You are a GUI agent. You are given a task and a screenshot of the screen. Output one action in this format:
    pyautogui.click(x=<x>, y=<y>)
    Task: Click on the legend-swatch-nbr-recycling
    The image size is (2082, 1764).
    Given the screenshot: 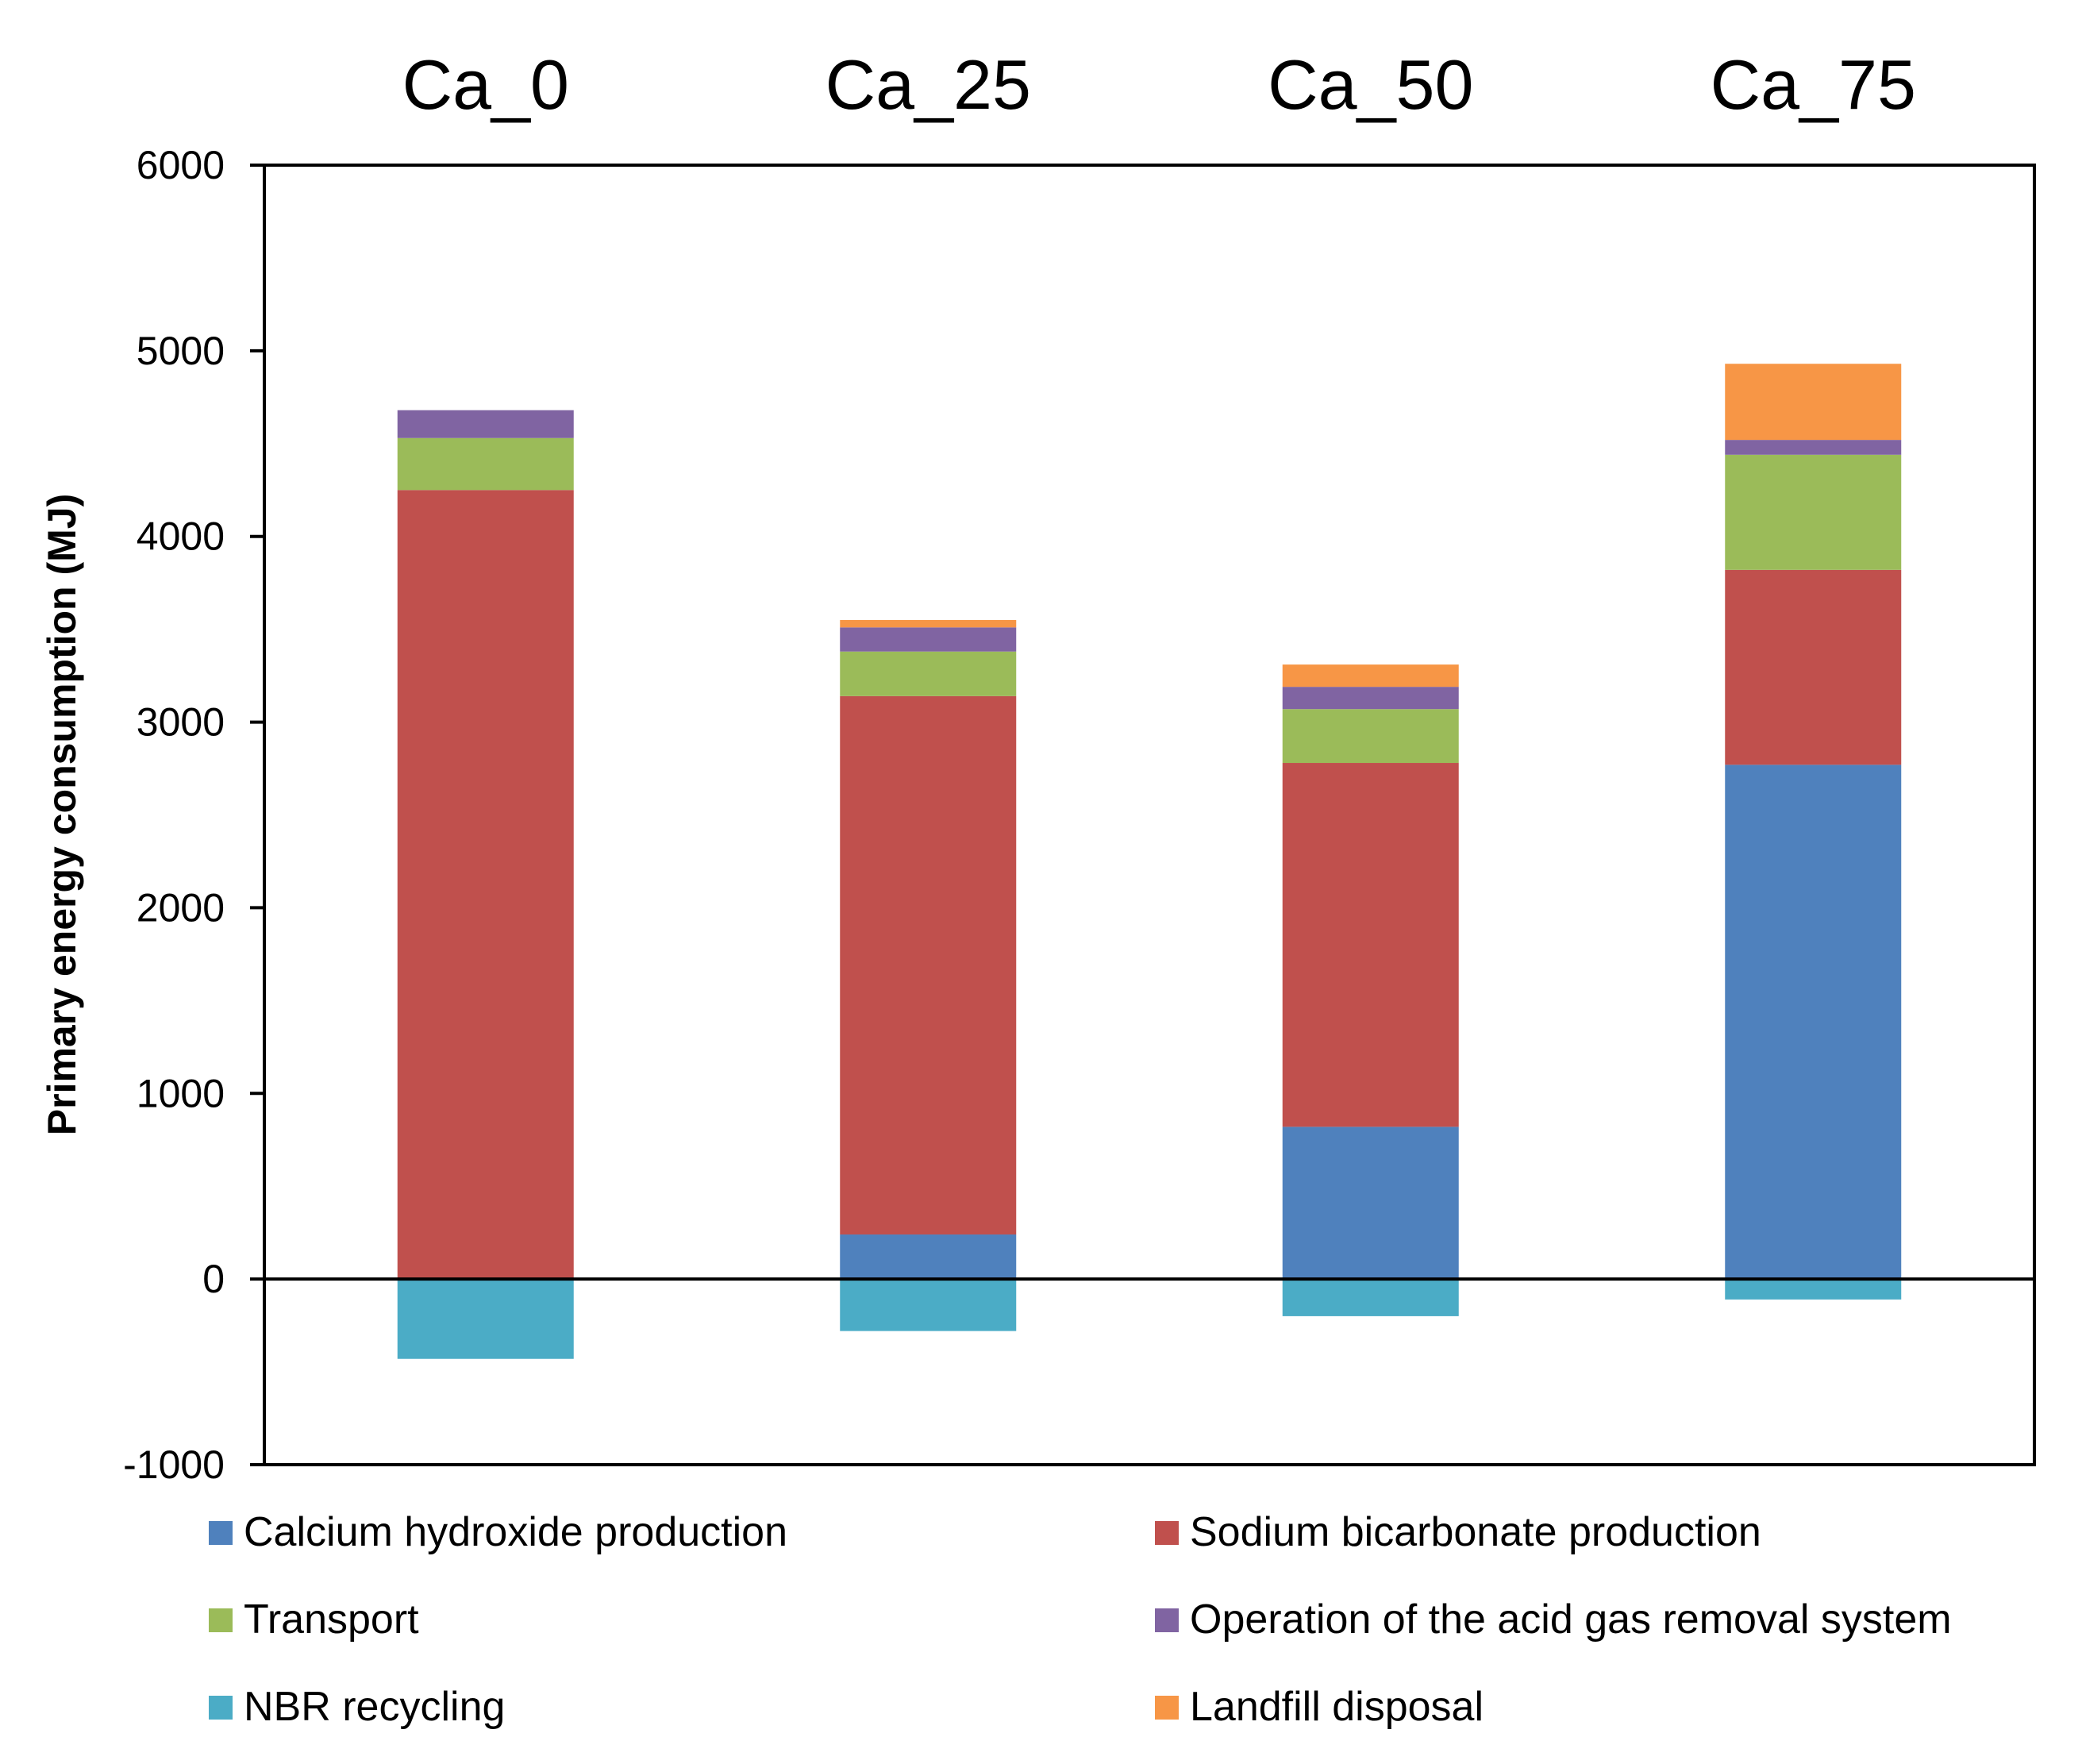 What is the action you would take?
    pyautogui.click(x=221, y=1708)
    